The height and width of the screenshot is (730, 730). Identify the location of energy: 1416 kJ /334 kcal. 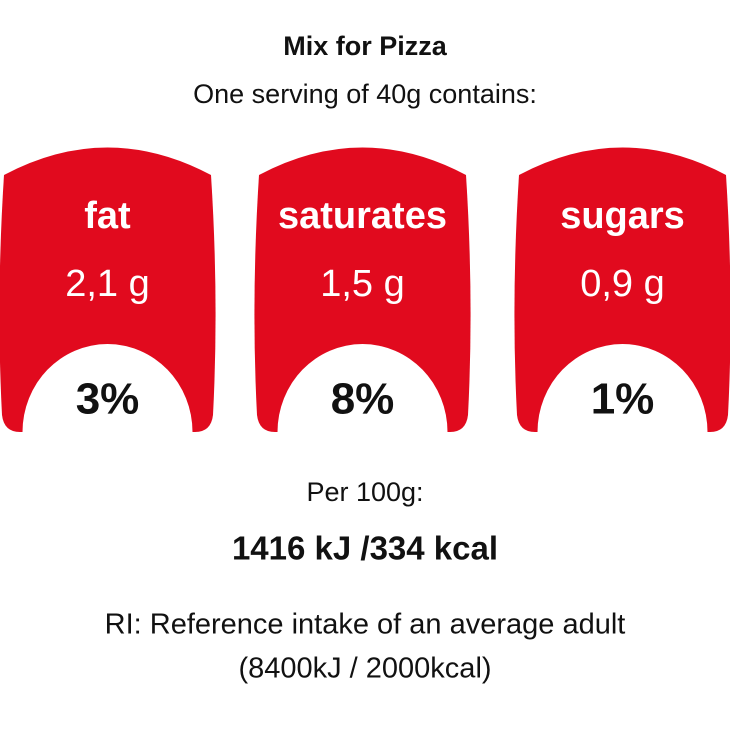
(365, 548).